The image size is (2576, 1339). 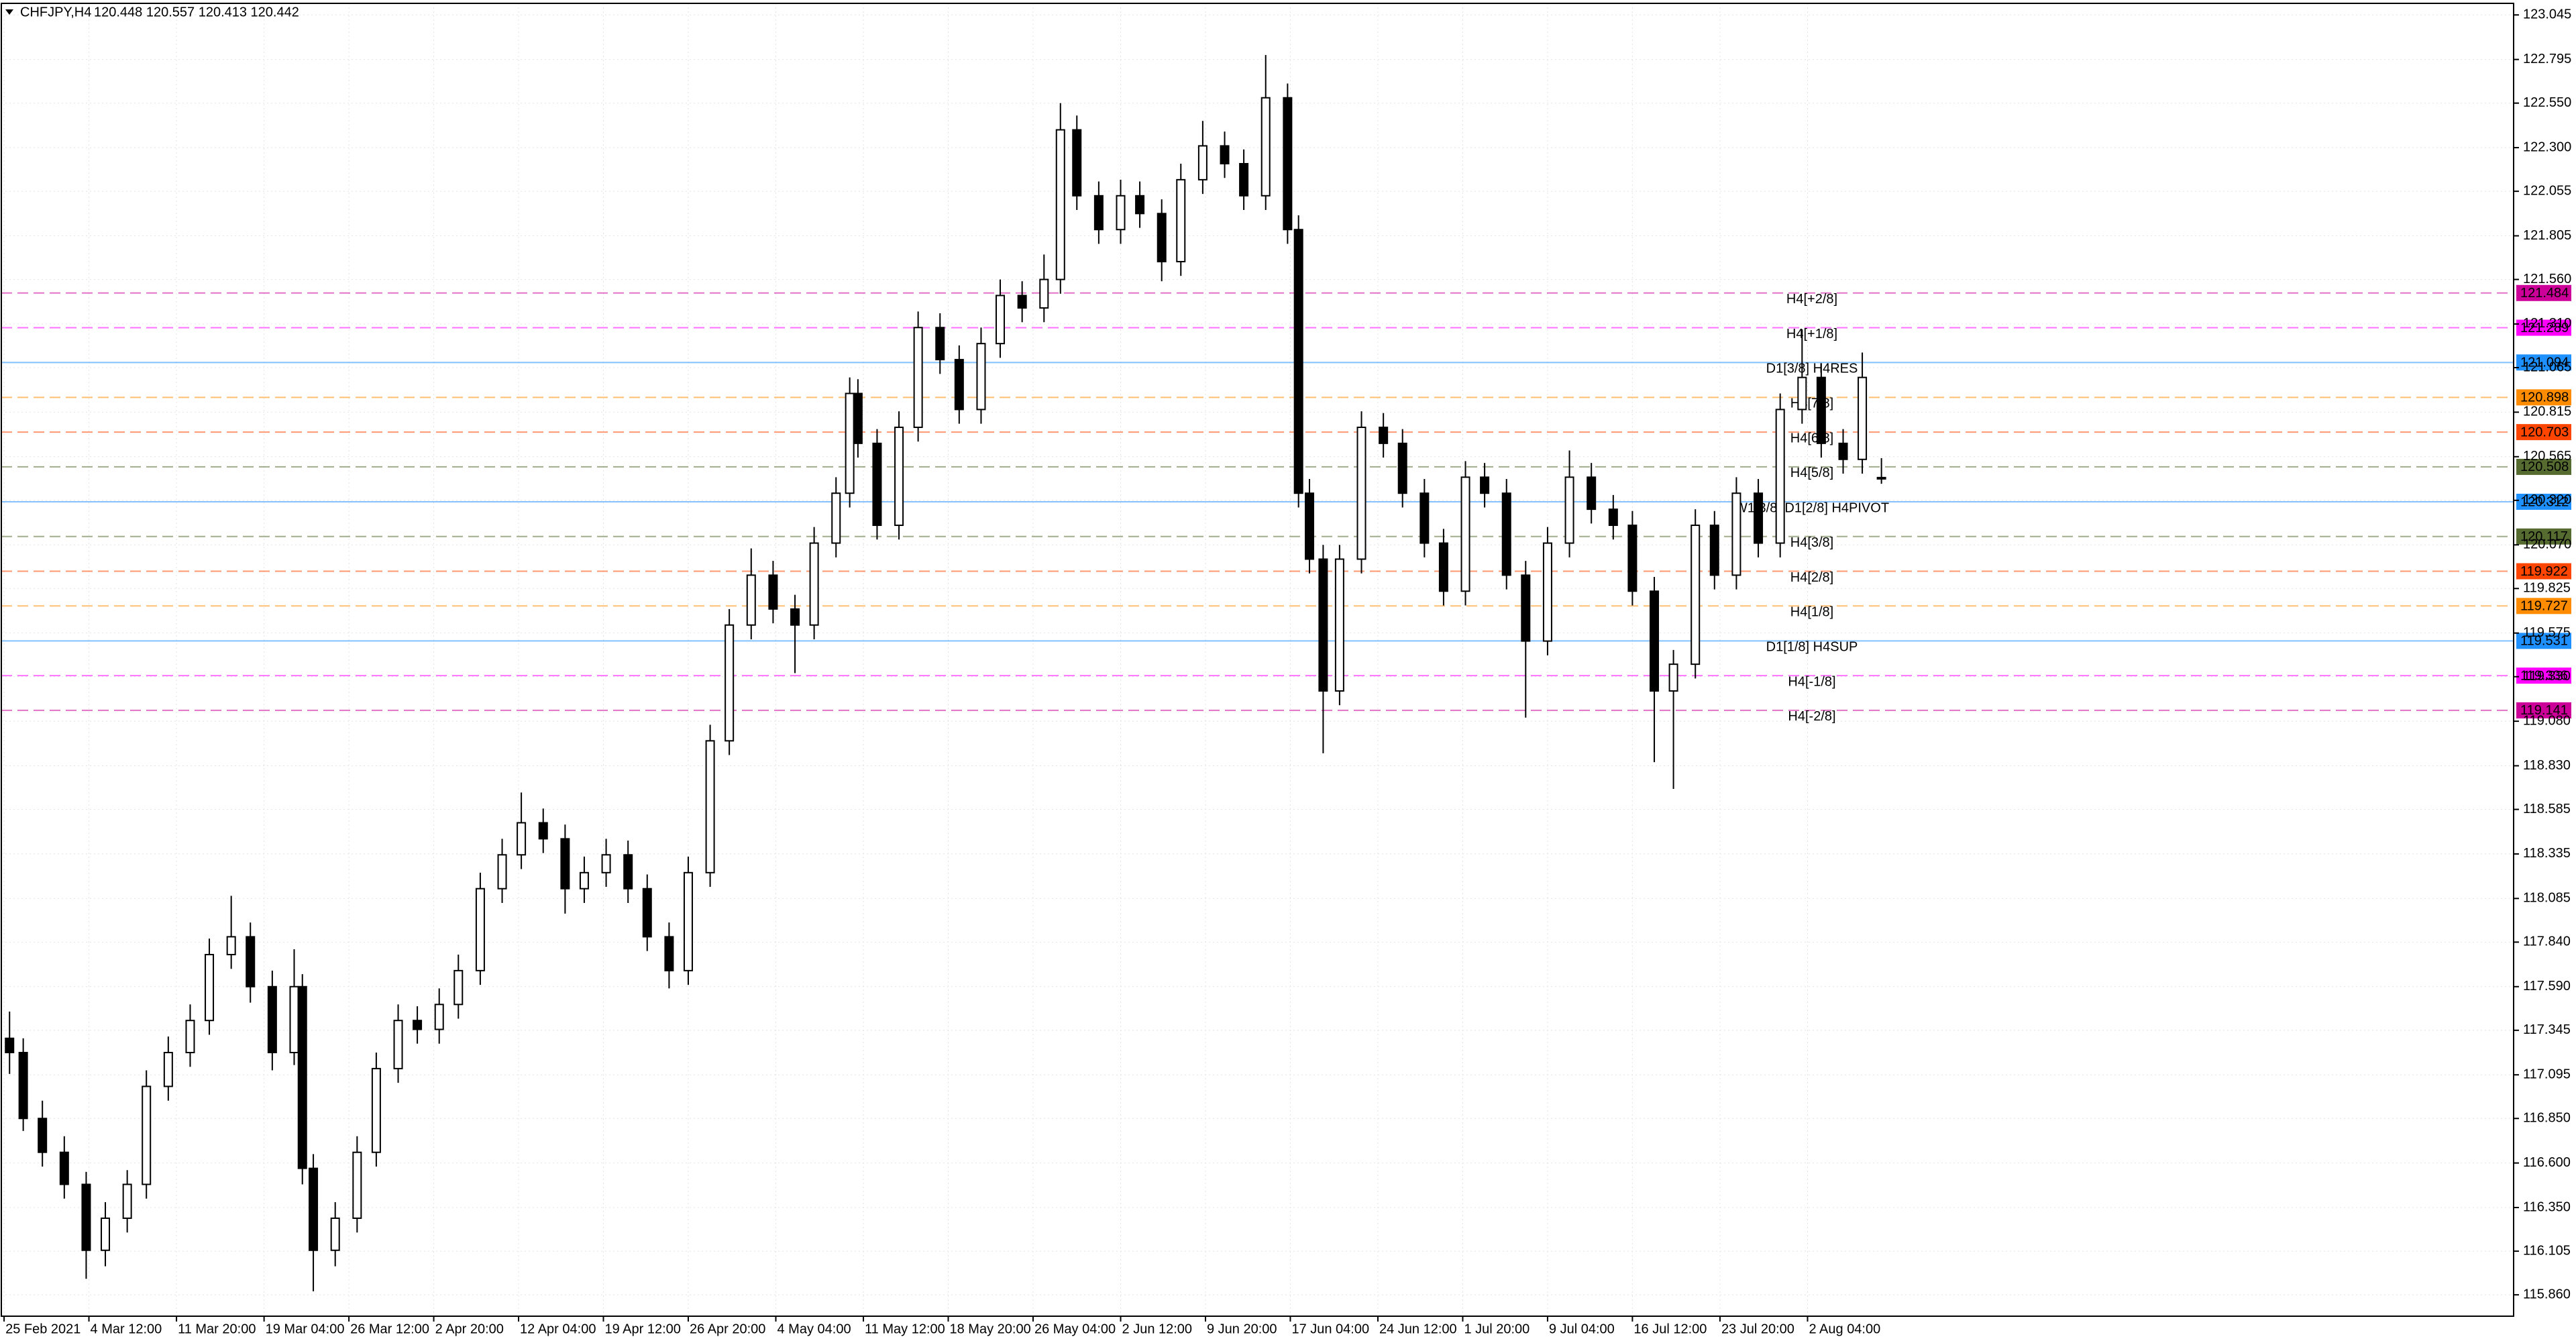 What do you see at coordinates (1812, 647) in the screenshot?
I see `level-label: D1[1/8] H4SUP` at bounding box center [1812, 647].